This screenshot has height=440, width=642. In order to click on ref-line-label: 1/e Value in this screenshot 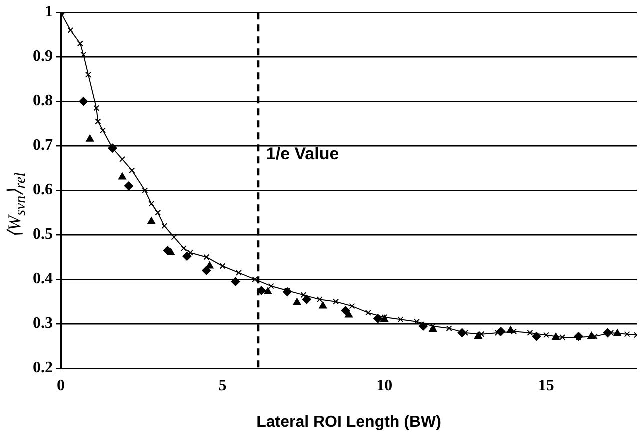, I will do `click(303, 154)`.